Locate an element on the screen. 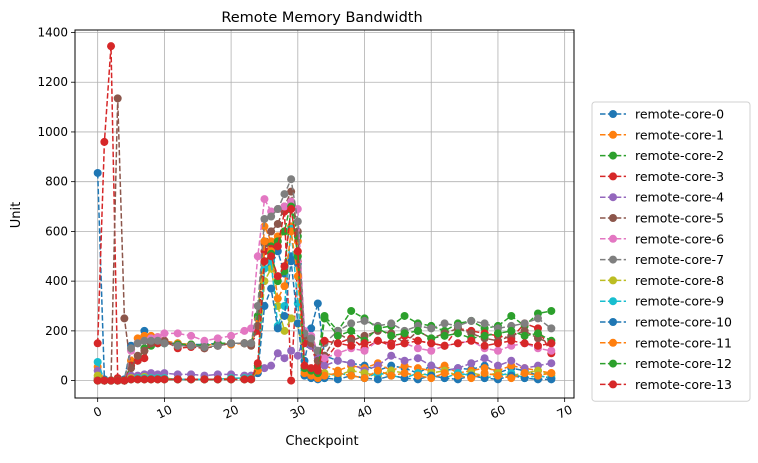 Image resolution: width=758 pixels, height=463 pixels. legend-item: remote-core-6 is located at coordinates (662, 238).